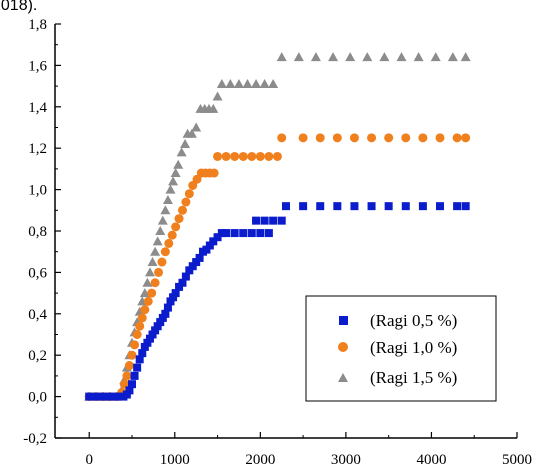 This screenshot has height=471, width=542. Describe the element at coordinates (431, 460) in the screenshot. I see `x-tick-label: 4000` at that location.